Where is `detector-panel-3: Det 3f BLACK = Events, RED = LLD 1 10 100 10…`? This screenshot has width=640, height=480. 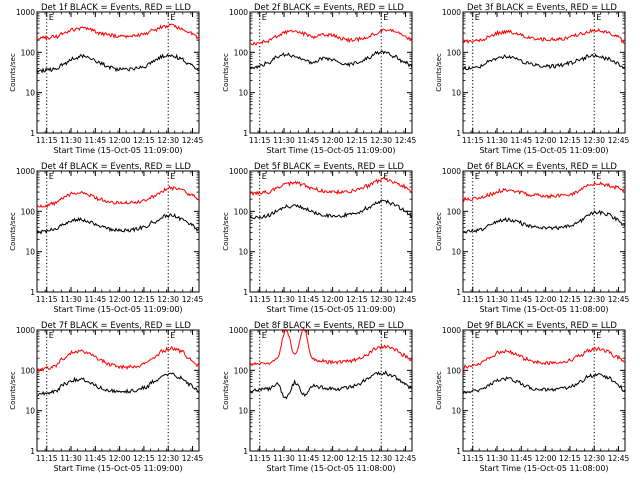 detector-panel-3: Det 3f BLACK = Events, RED = LLD 1 10 100 10… is located at coordinates (532, 79).